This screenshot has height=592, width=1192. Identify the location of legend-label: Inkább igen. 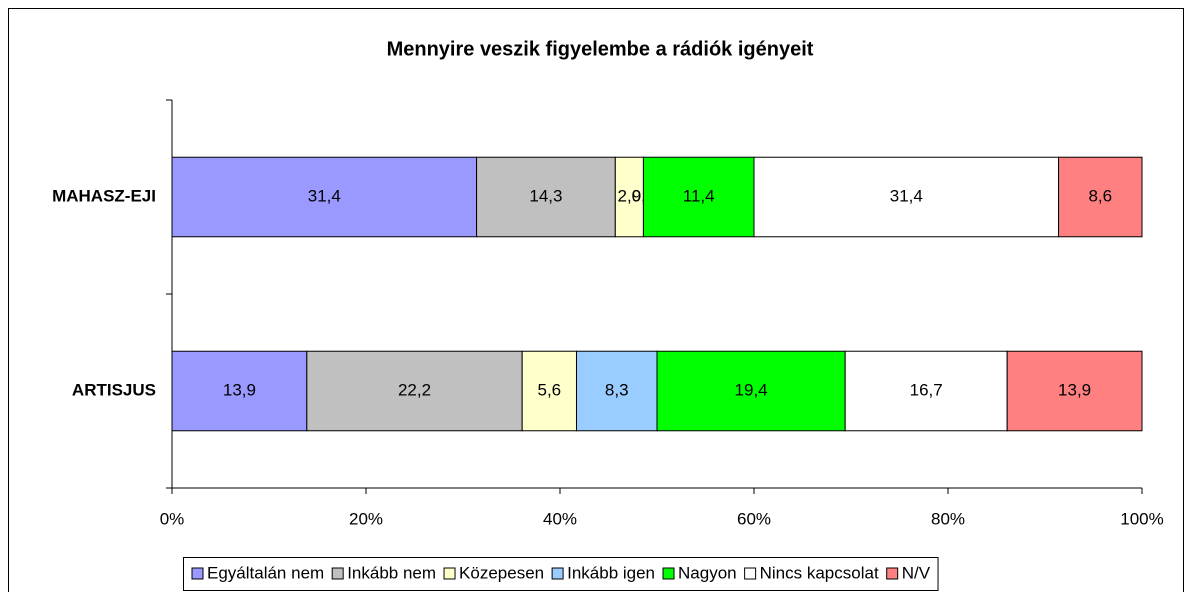
(611, 572).